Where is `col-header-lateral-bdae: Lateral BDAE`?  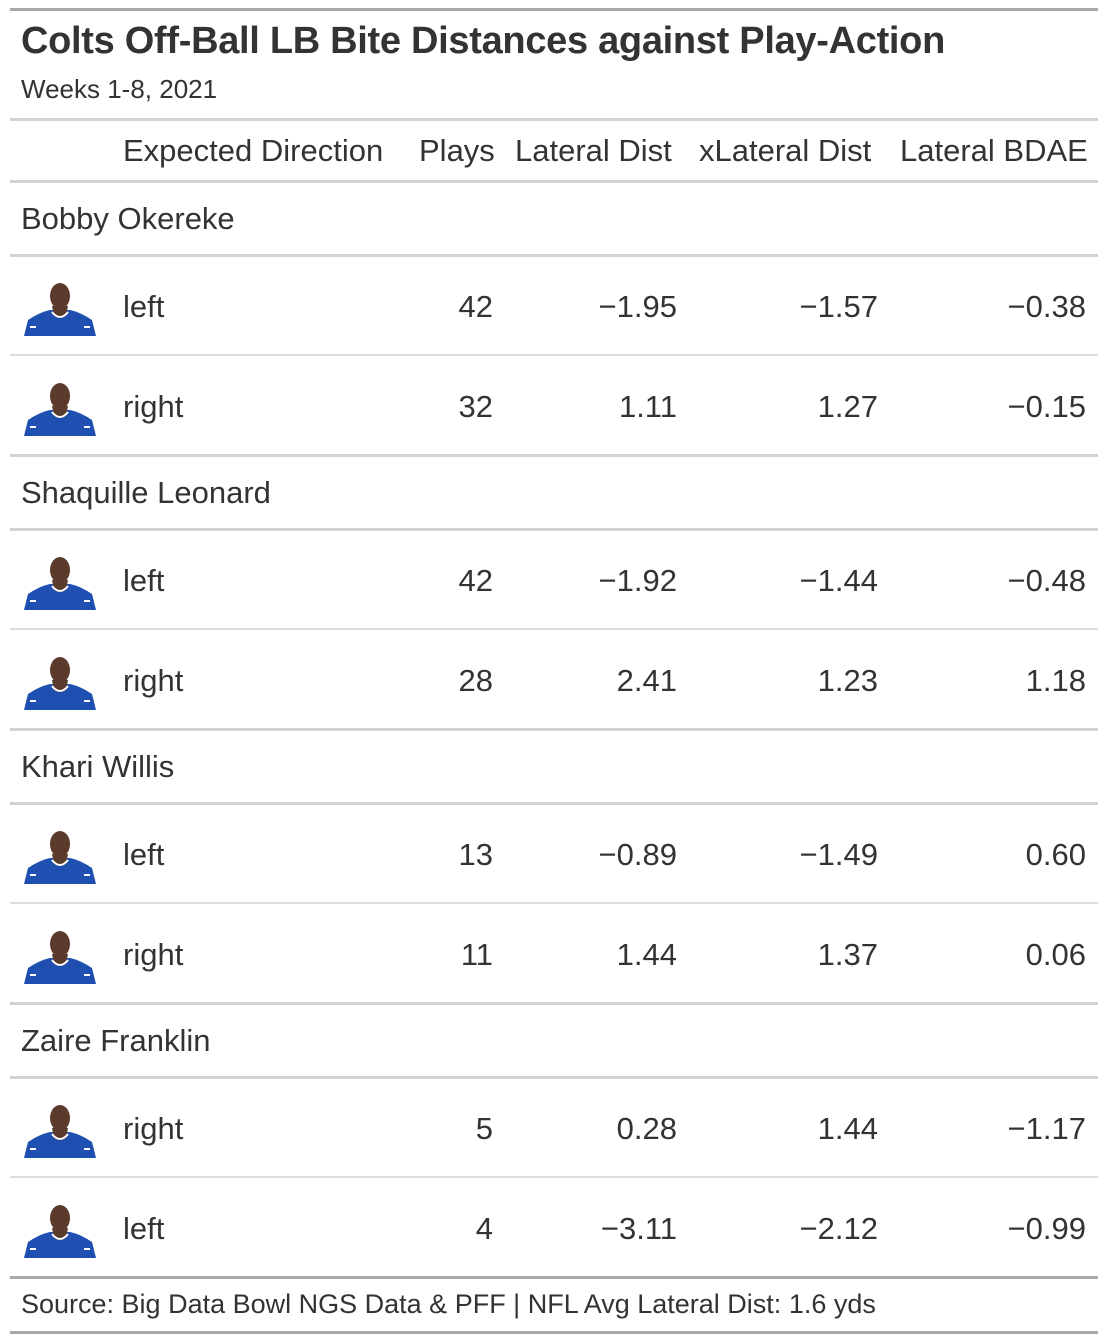 col-header-lateral-bdae: Lateral BDAE is located at coordinates (994, 150).